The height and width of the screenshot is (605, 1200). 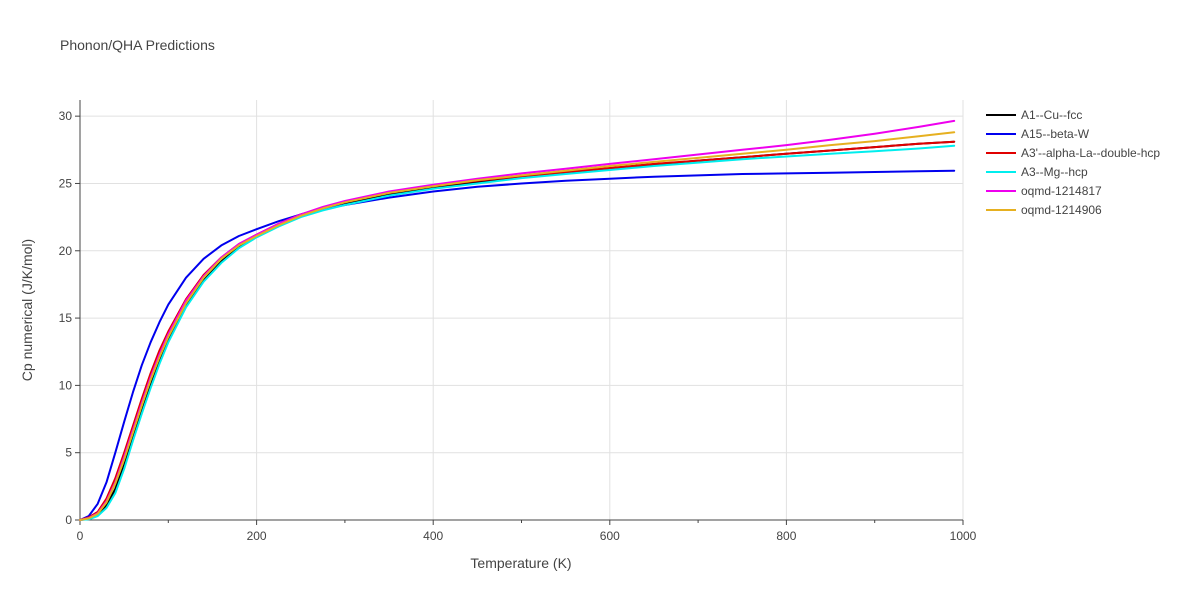 What do you see at coordinates (66, 183) in the screenshot?
I see `y-tick-label: 25` at bounding box center [66, 183].